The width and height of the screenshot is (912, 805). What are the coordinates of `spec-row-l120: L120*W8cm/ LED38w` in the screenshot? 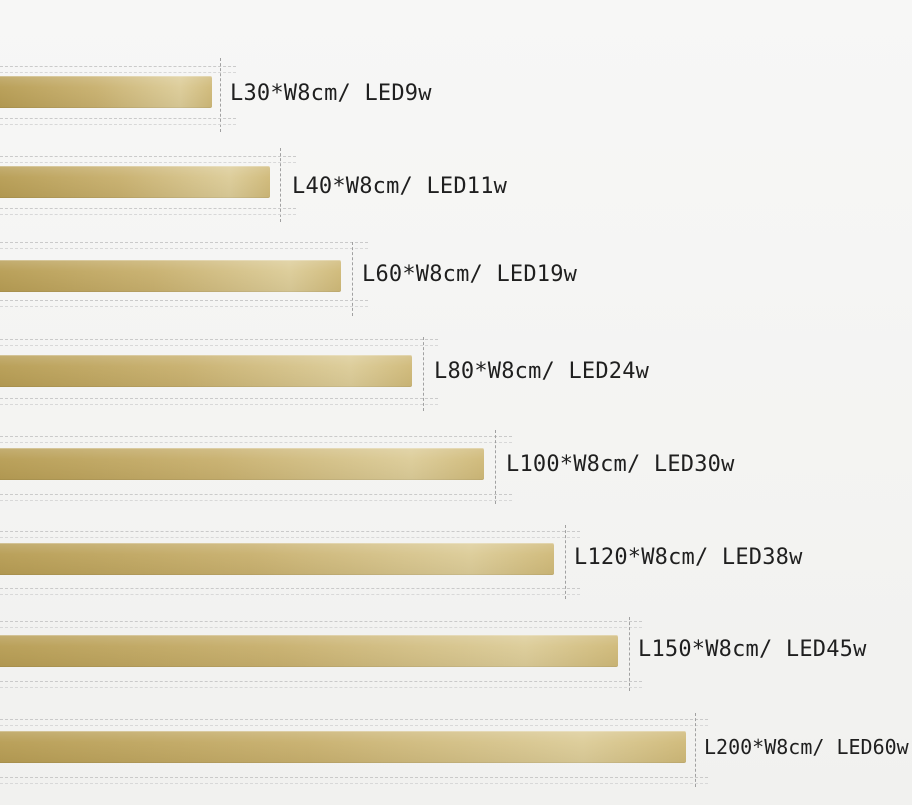 It's located at (456, 563).